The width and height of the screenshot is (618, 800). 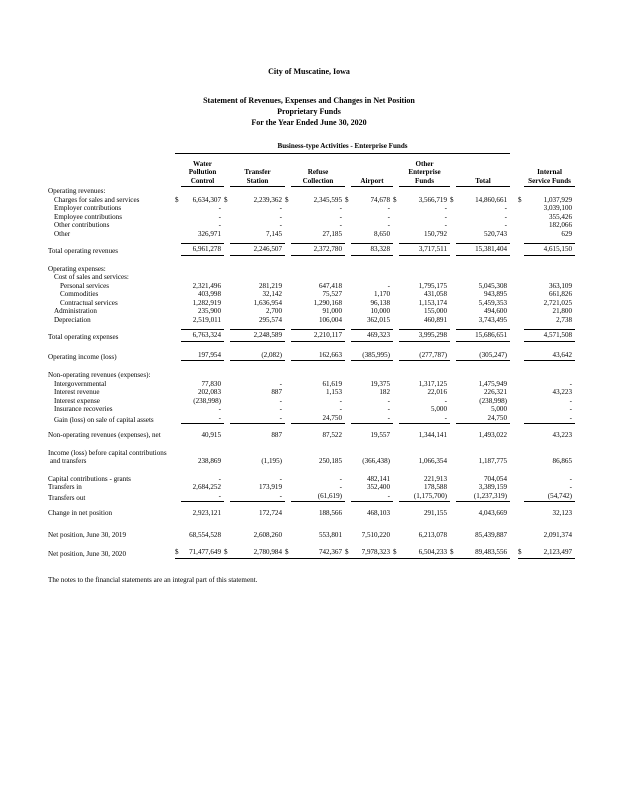 I want to click on row-label: Operating revenues:, so click(x=77, y=191).